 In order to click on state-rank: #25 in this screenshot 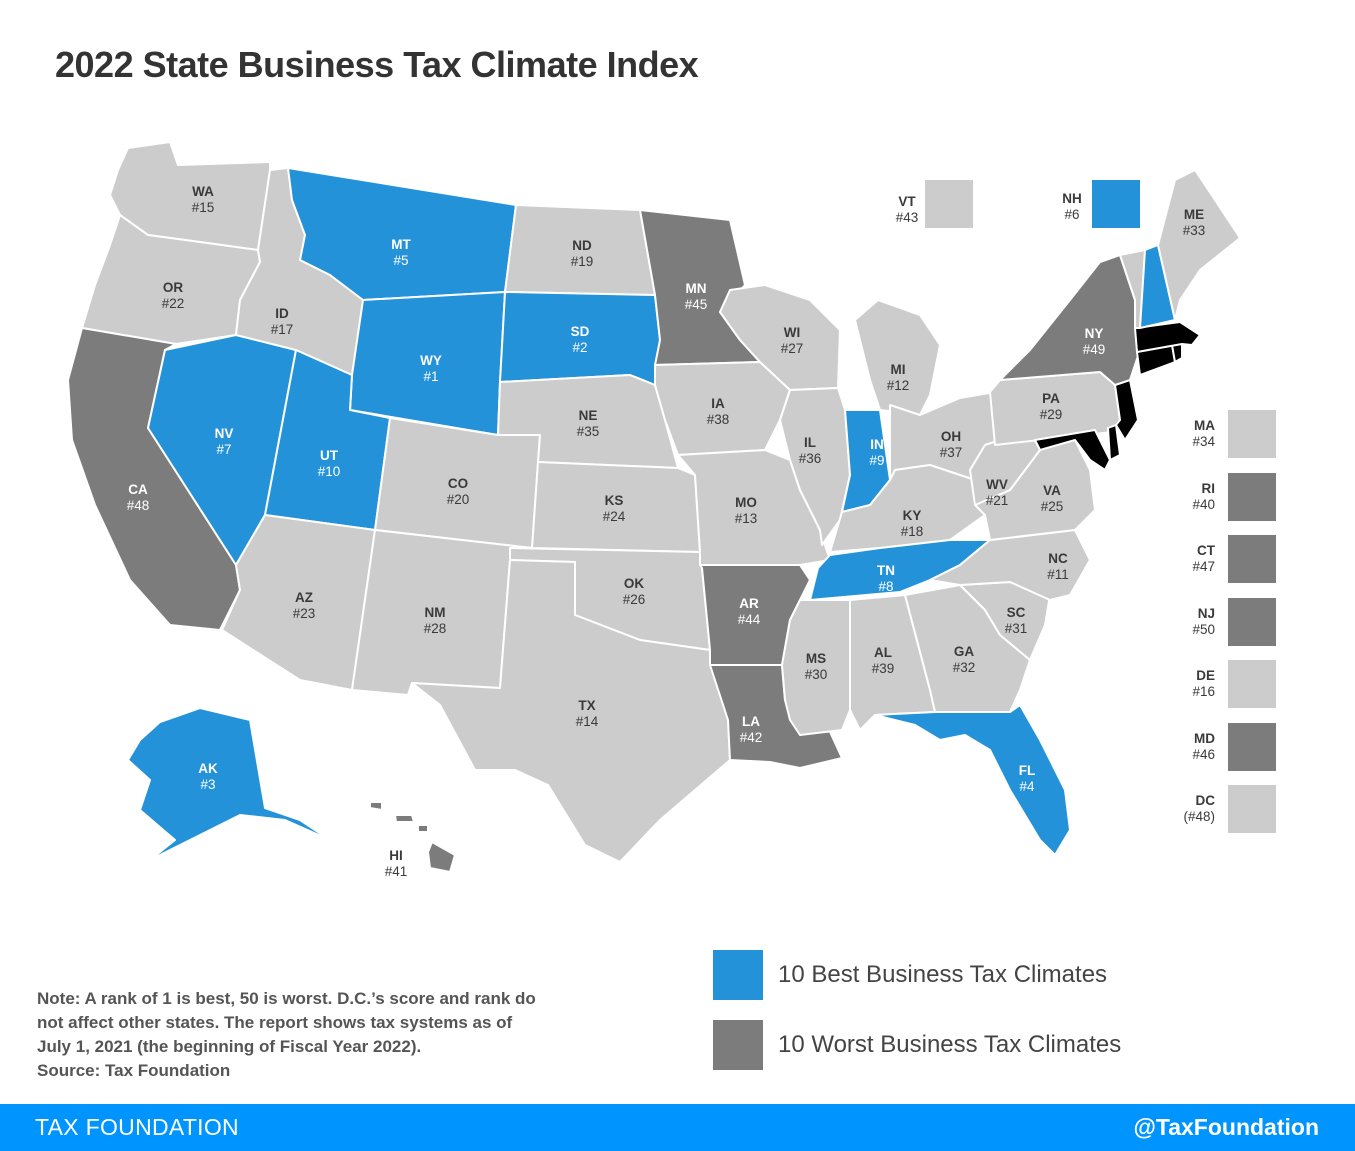, I will do `click(1052, 506)`.